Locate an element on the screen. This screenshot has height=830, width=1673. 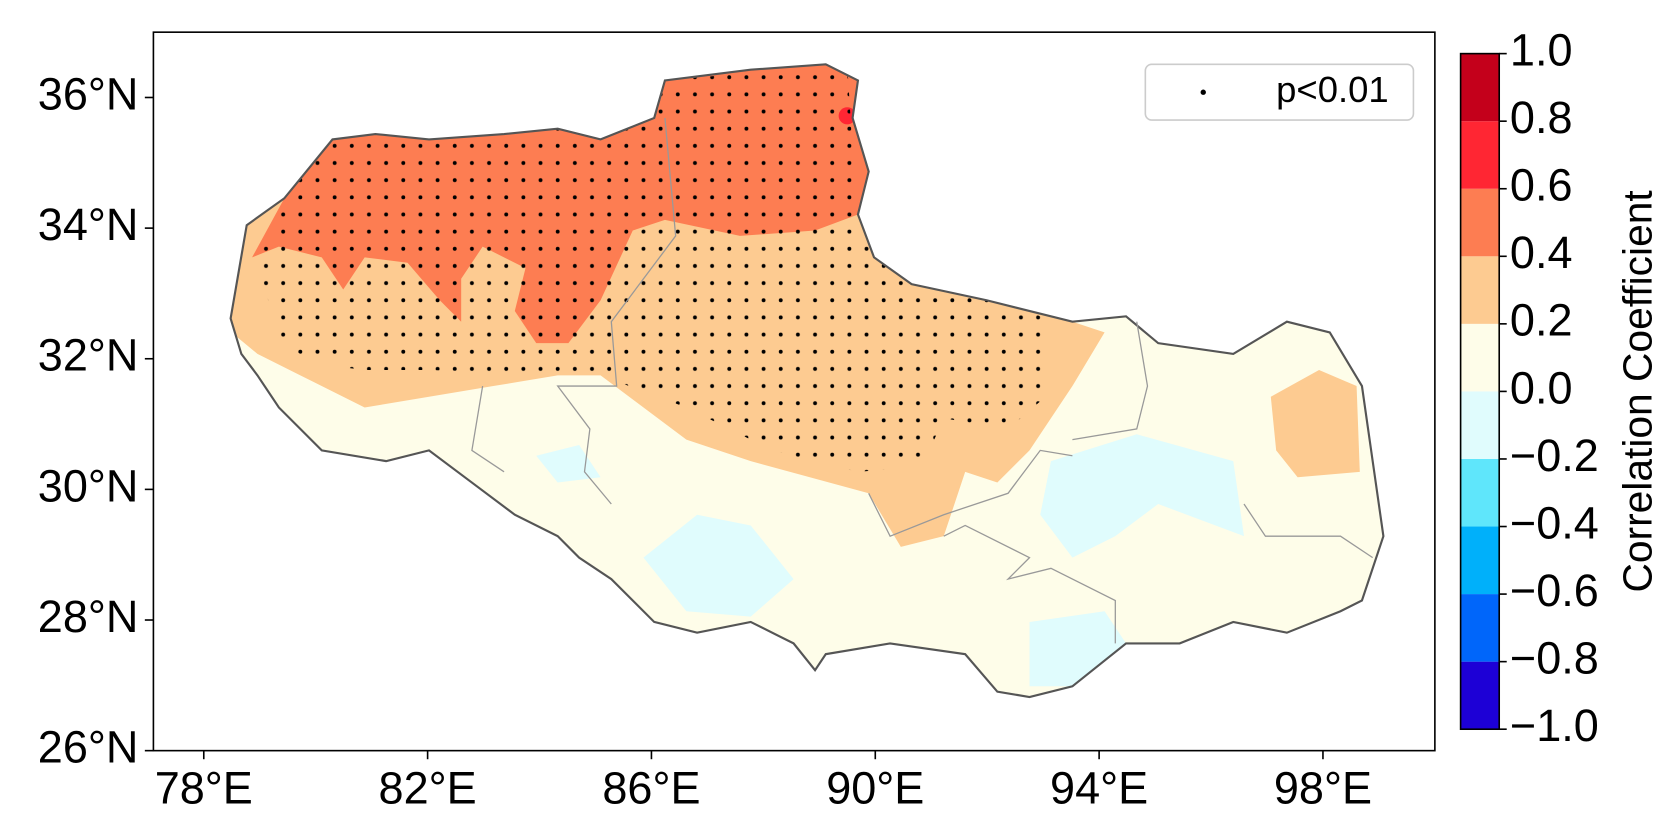
legend-label: p<0.01 is located at coordinates (1332, 89).